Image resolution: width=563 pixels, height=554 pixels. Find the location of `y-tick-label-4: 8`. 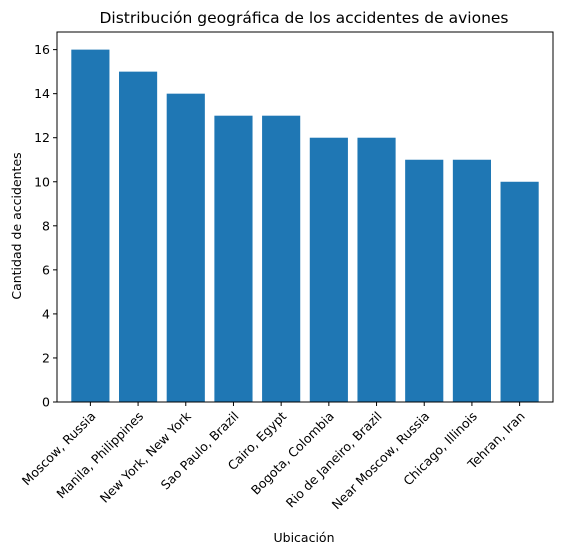

y-tick-label-4: 8 is located at coordinates (46, 225).